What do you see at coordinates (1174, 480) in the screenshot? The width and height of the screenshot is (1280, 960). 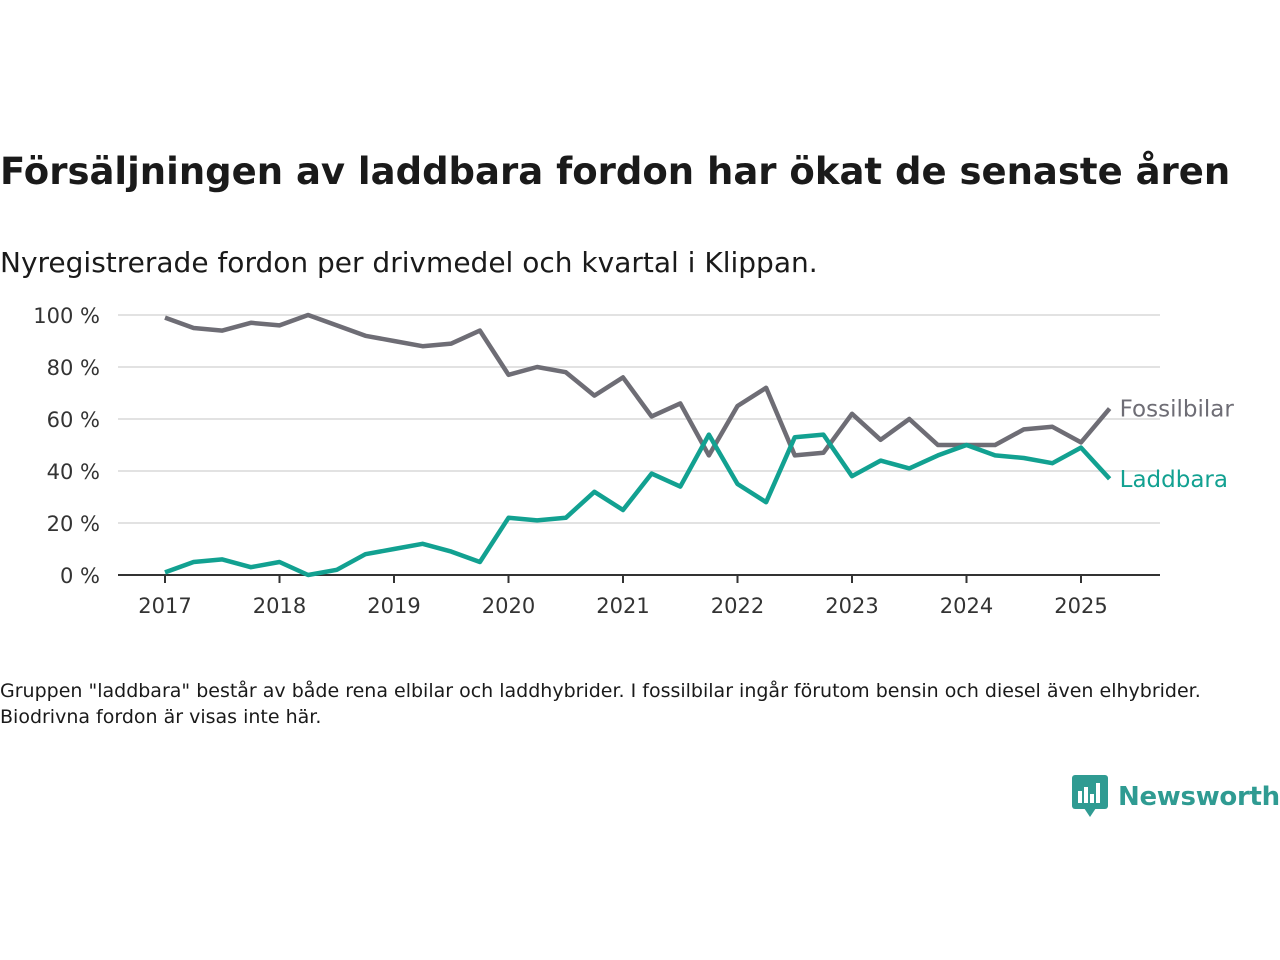 I see `series-label-laddbara: Laddbara` at bounding box center [1174, 480].